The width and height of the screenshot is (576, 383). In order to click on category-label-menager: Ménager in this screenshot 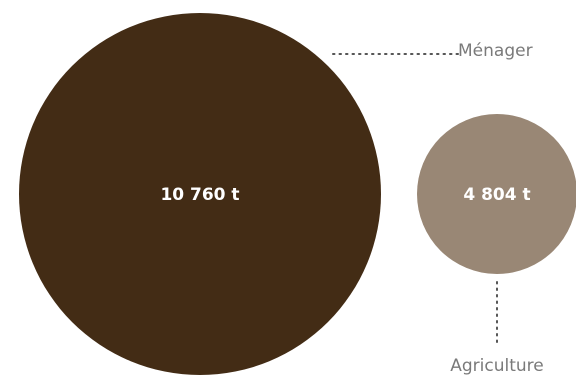, I will do `click(495, 51)`.